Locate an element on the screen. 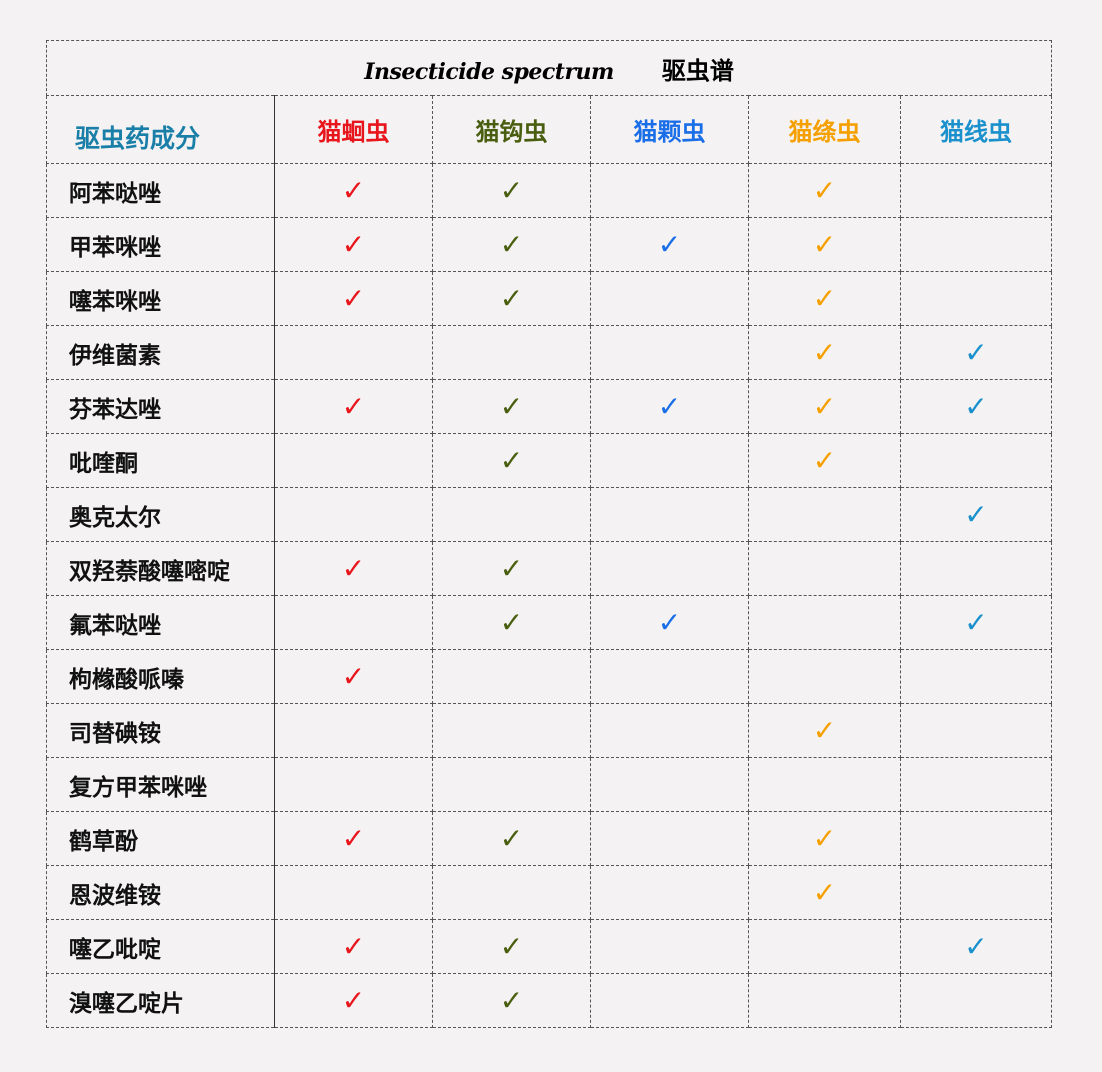 The height and width of the screenshot is (1072, 1102). ingredient-name: 溴噻乙啶片 is located at coordinates (160, 1000).